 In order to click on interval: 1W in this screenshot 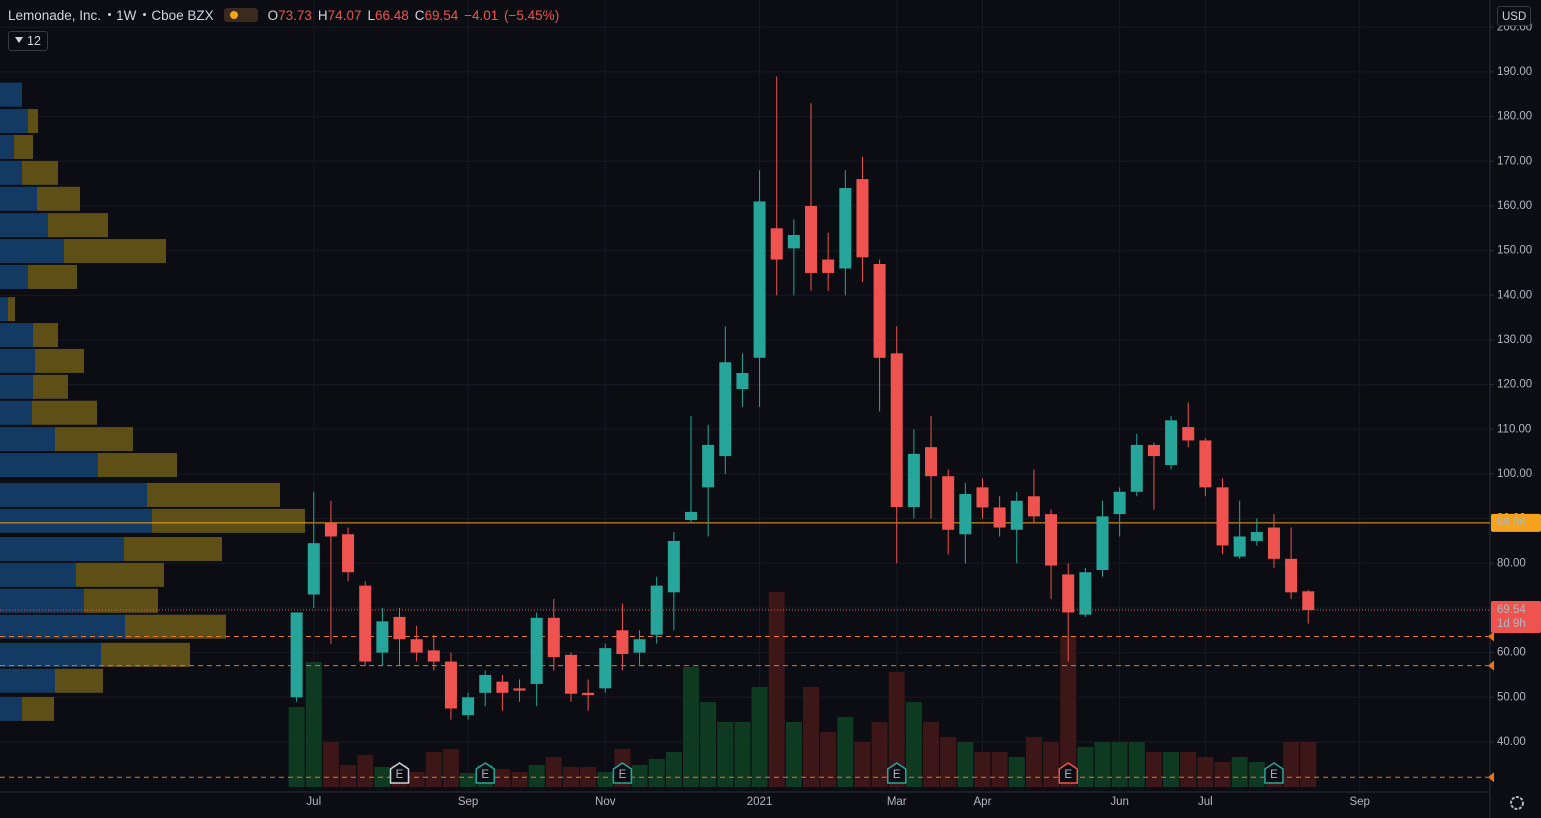, I will do `click(126, 15)`.